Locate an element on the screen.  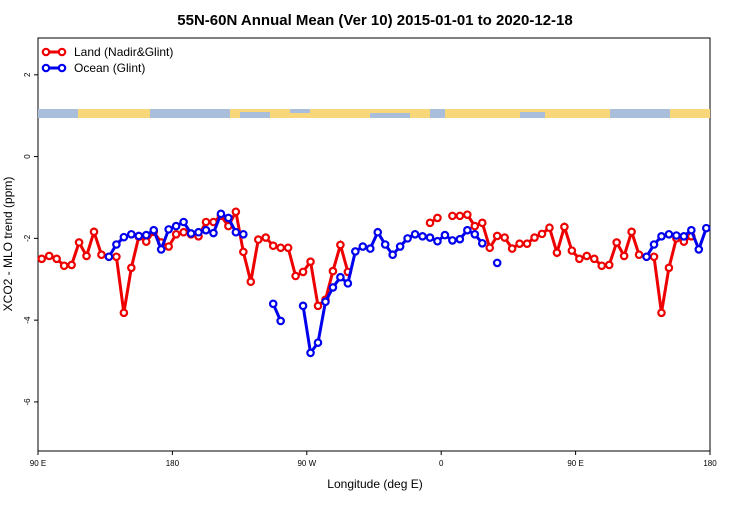
y-tick-label: -4 is located at coordinates (27, 320).